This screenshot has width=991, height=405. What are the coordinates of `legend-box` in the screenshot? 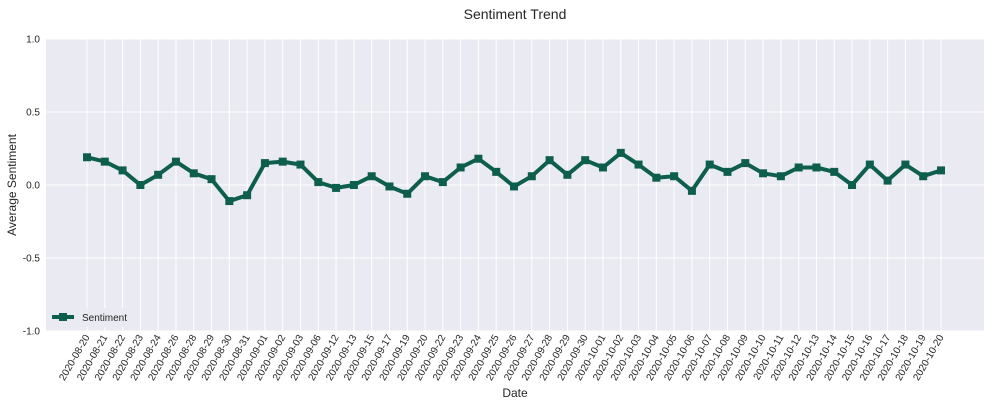 It's located at (92, 317).